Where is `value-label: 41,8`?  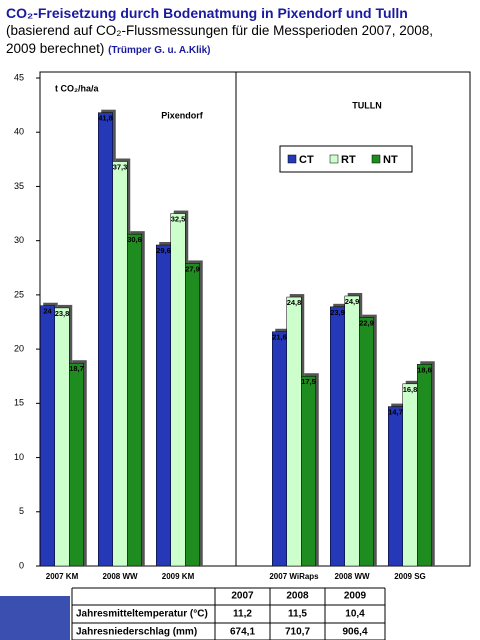
value-label: 41,8 is located at coordinates (105, 118).